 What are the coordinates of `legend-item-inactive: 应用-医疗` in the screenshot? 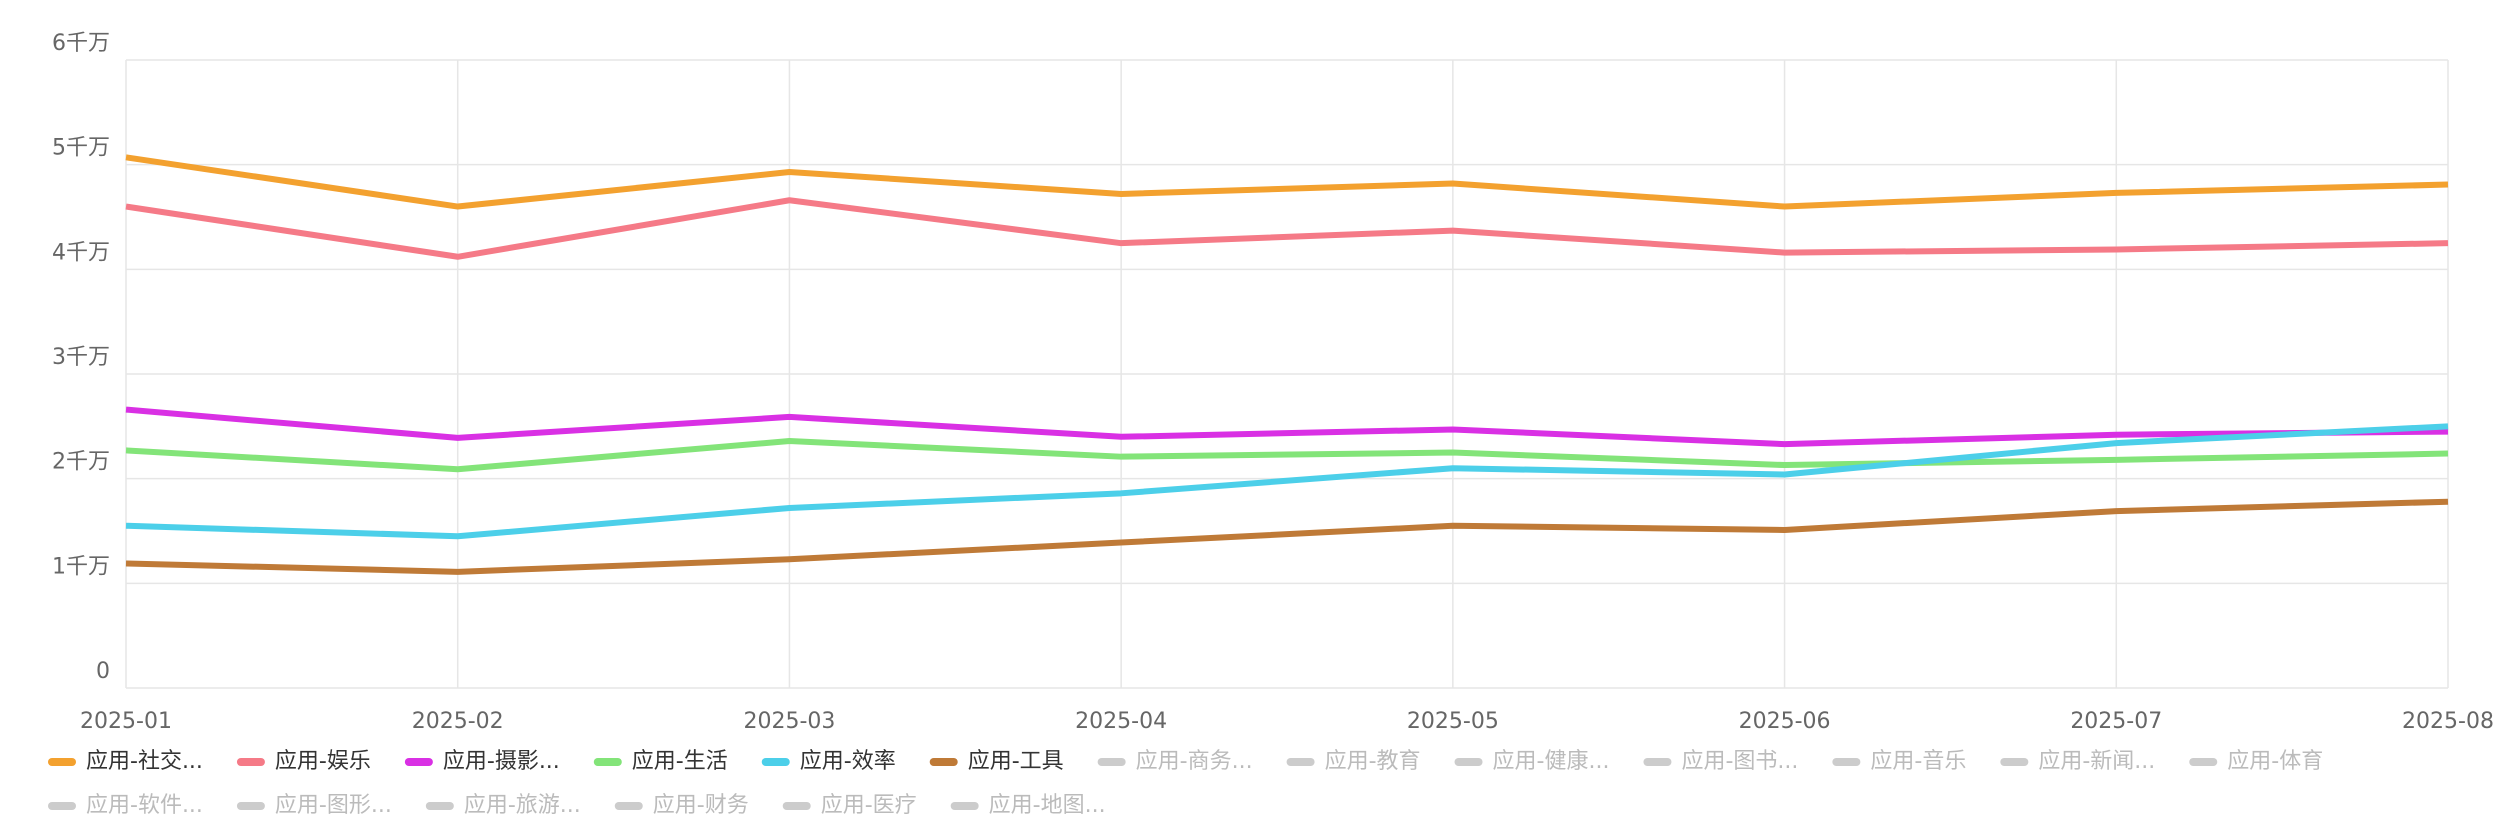 It's located at (849, 805).